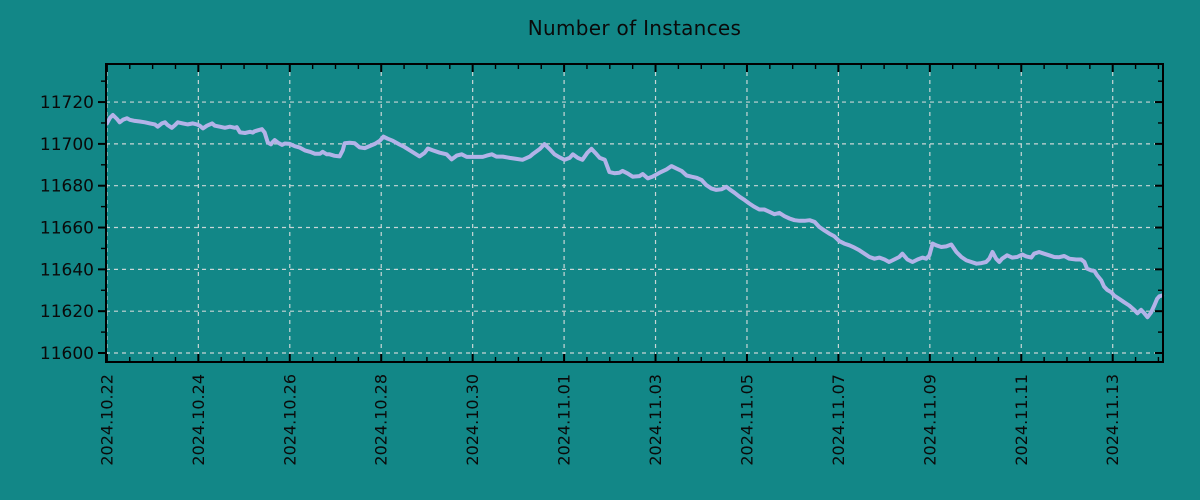 The height and width of the screenshot is (500, 1200). What do you see at coordinates (67, 103) in the screenshot?
I see `y-tick-label: 11720` at bounding box center [67, 103].